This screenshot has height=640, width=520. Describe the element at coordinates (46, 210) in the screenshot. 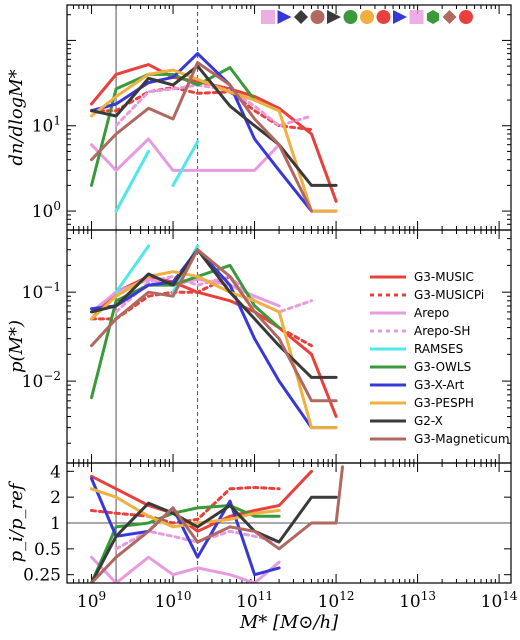

I see `y-tick-label-10-0: 10⁰` at that location.